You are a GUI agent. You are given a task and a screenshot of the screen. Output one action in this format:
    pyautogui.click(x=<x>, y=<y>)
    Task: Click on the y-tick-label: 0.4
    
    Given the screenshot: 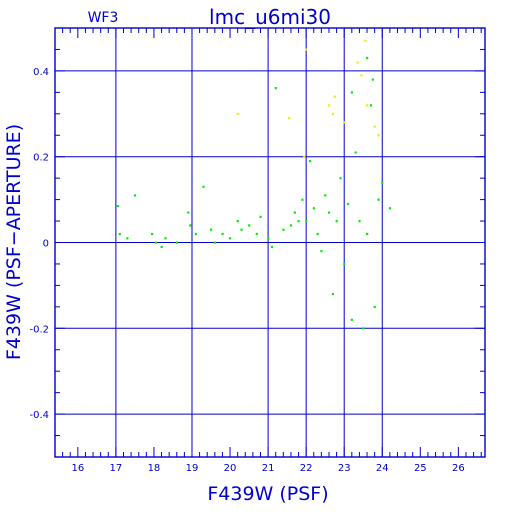 What is the action you would take?
    pyautogui.click(x=41, y=72)
    